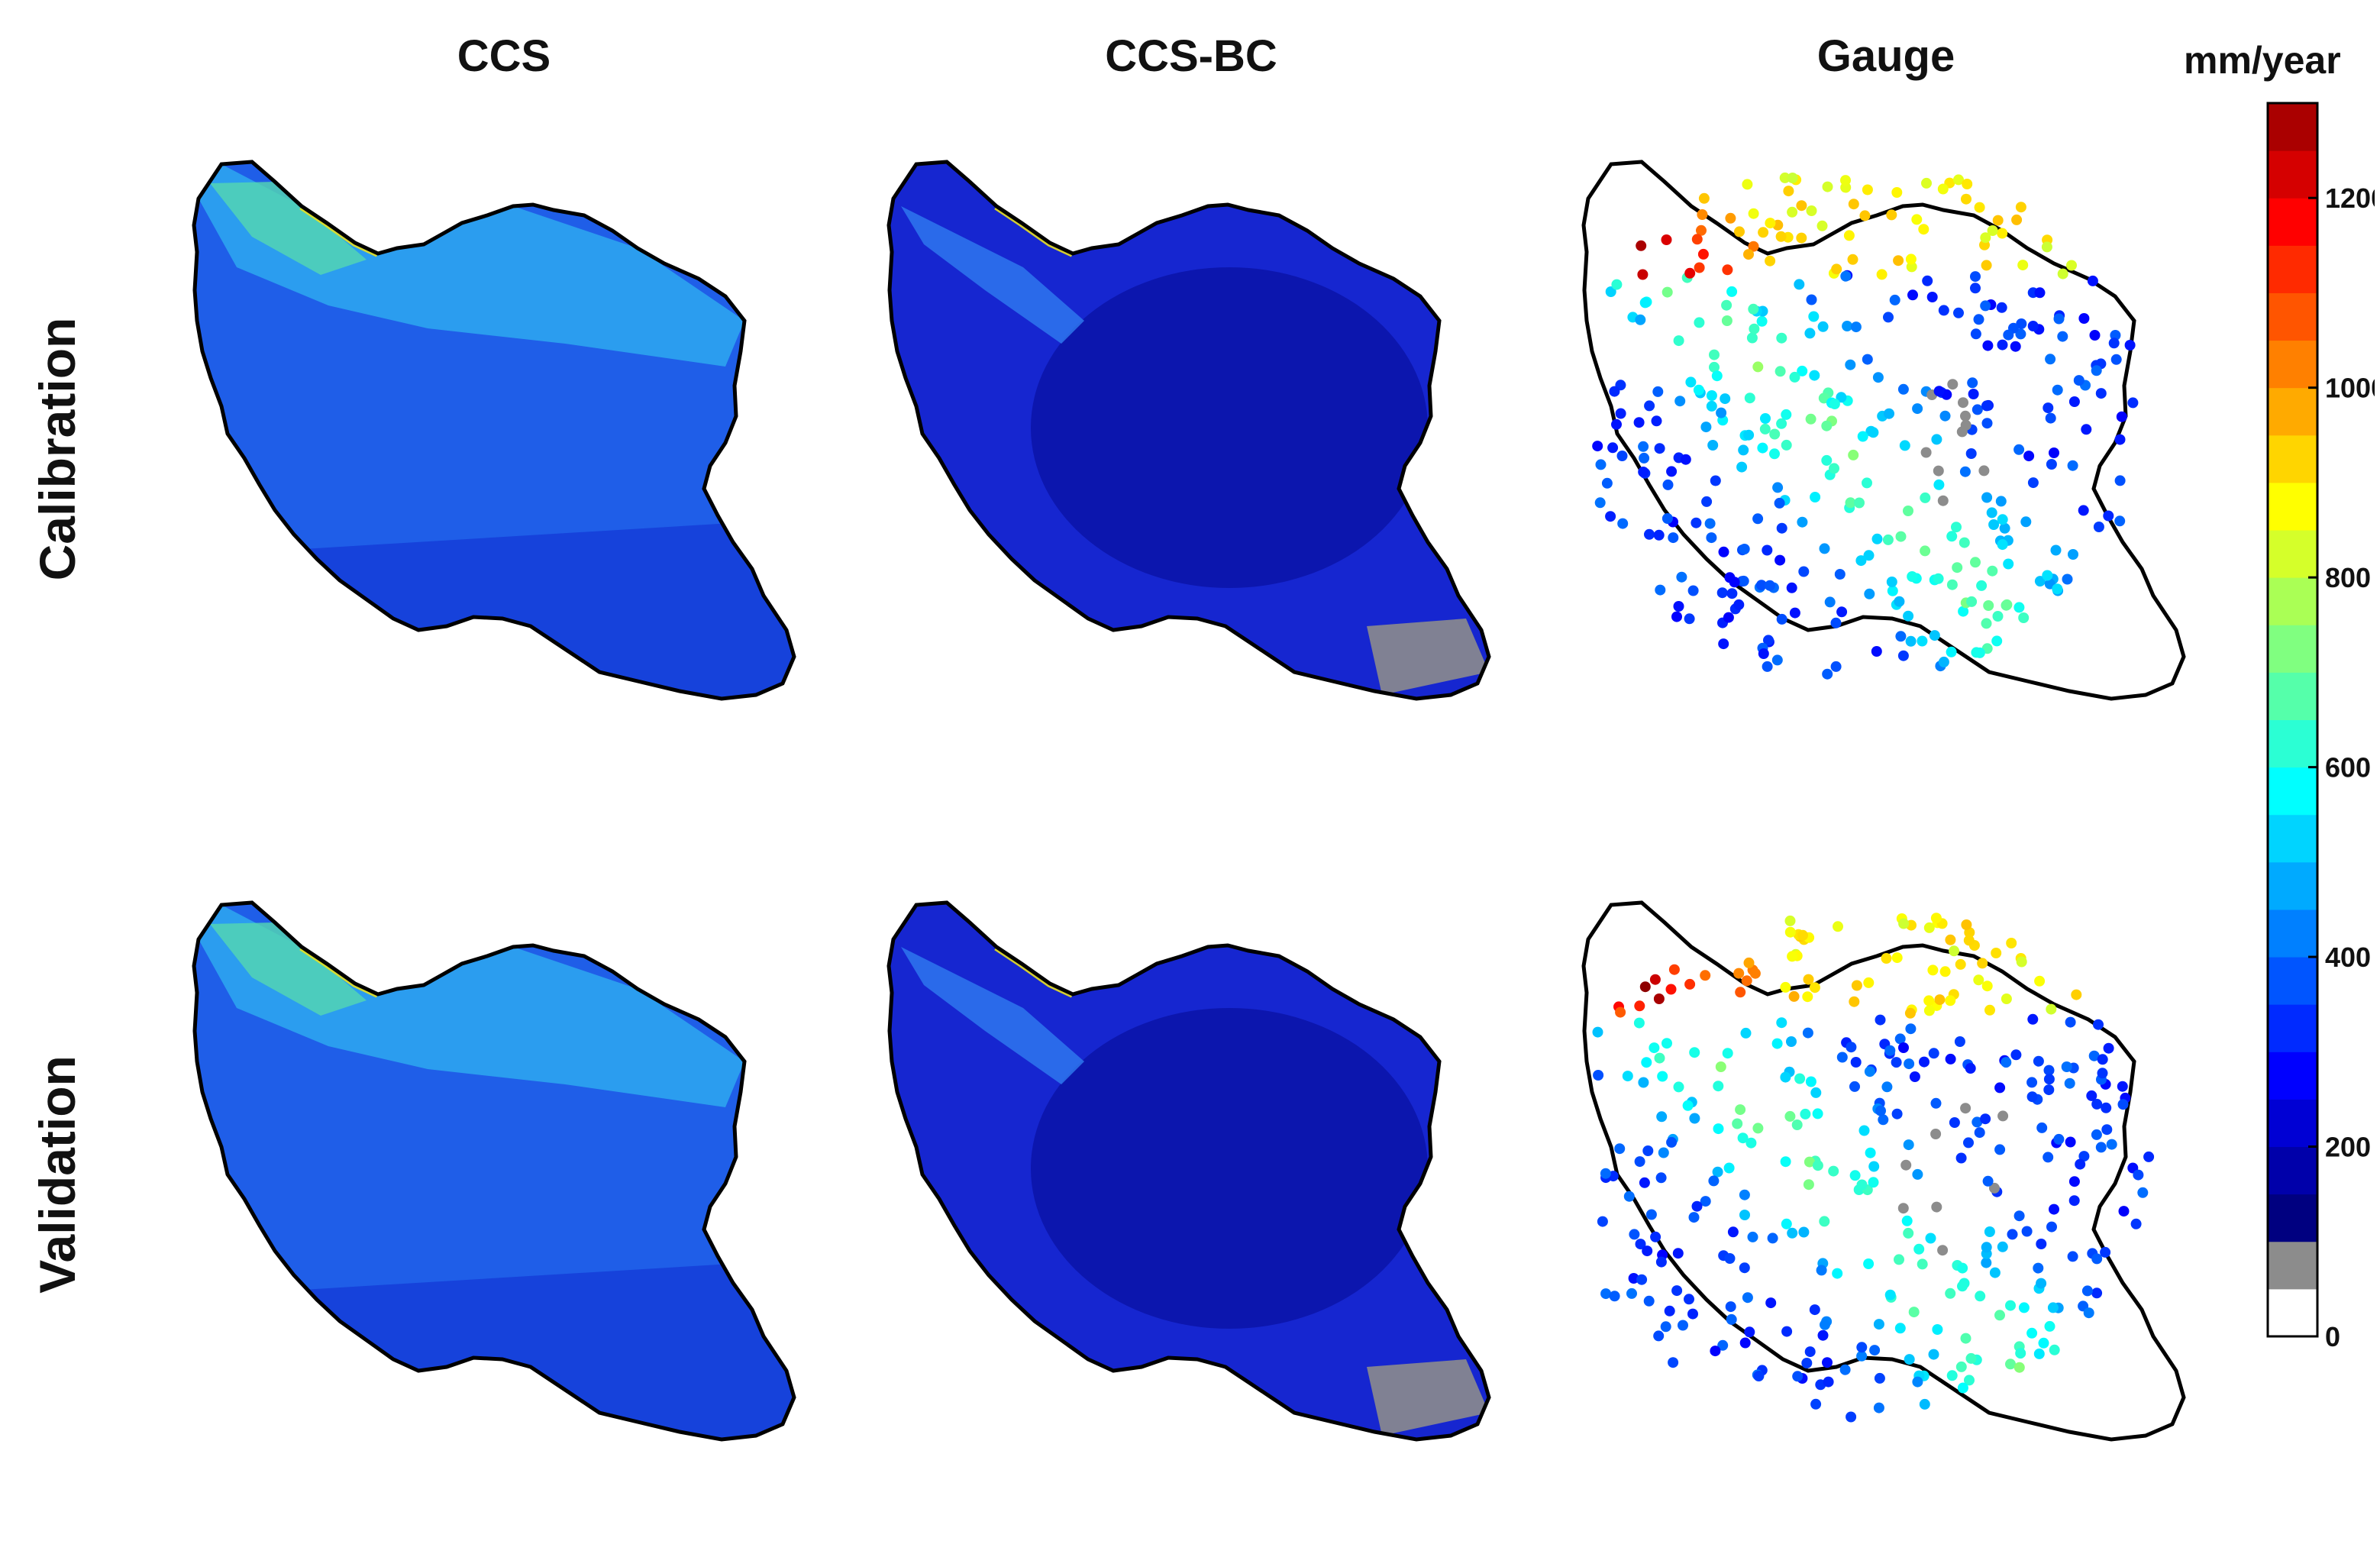 This screenshot has height=1554, width=2380. Describe the element at coordinates (494, 430) in the screenshot. I see `map-calibration-ccs` at that location.